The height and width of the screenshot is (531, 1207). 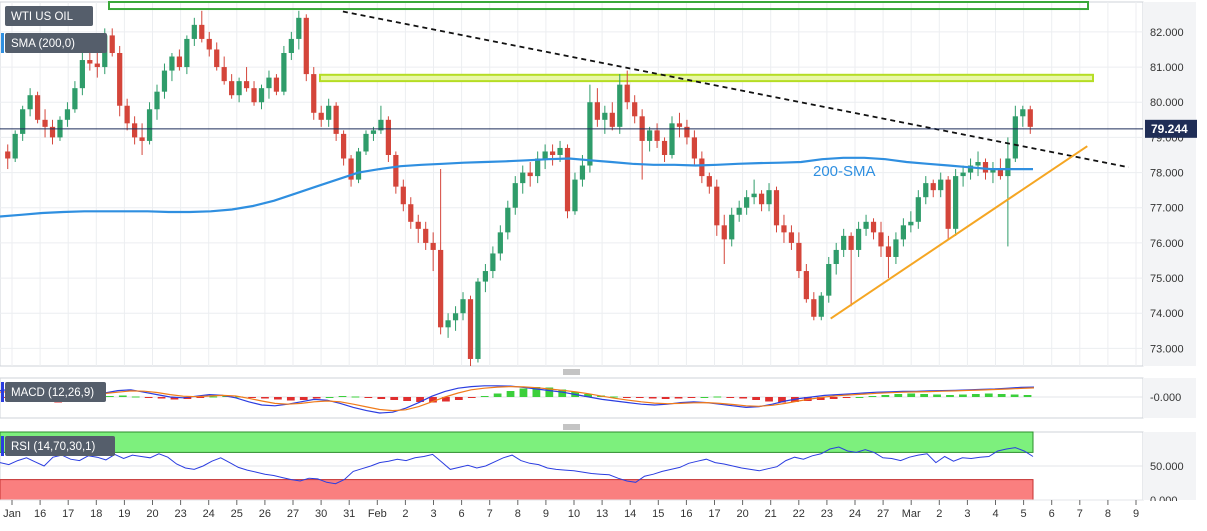 I want to click on time-tick-label: 19, so click(x=124, y=514).